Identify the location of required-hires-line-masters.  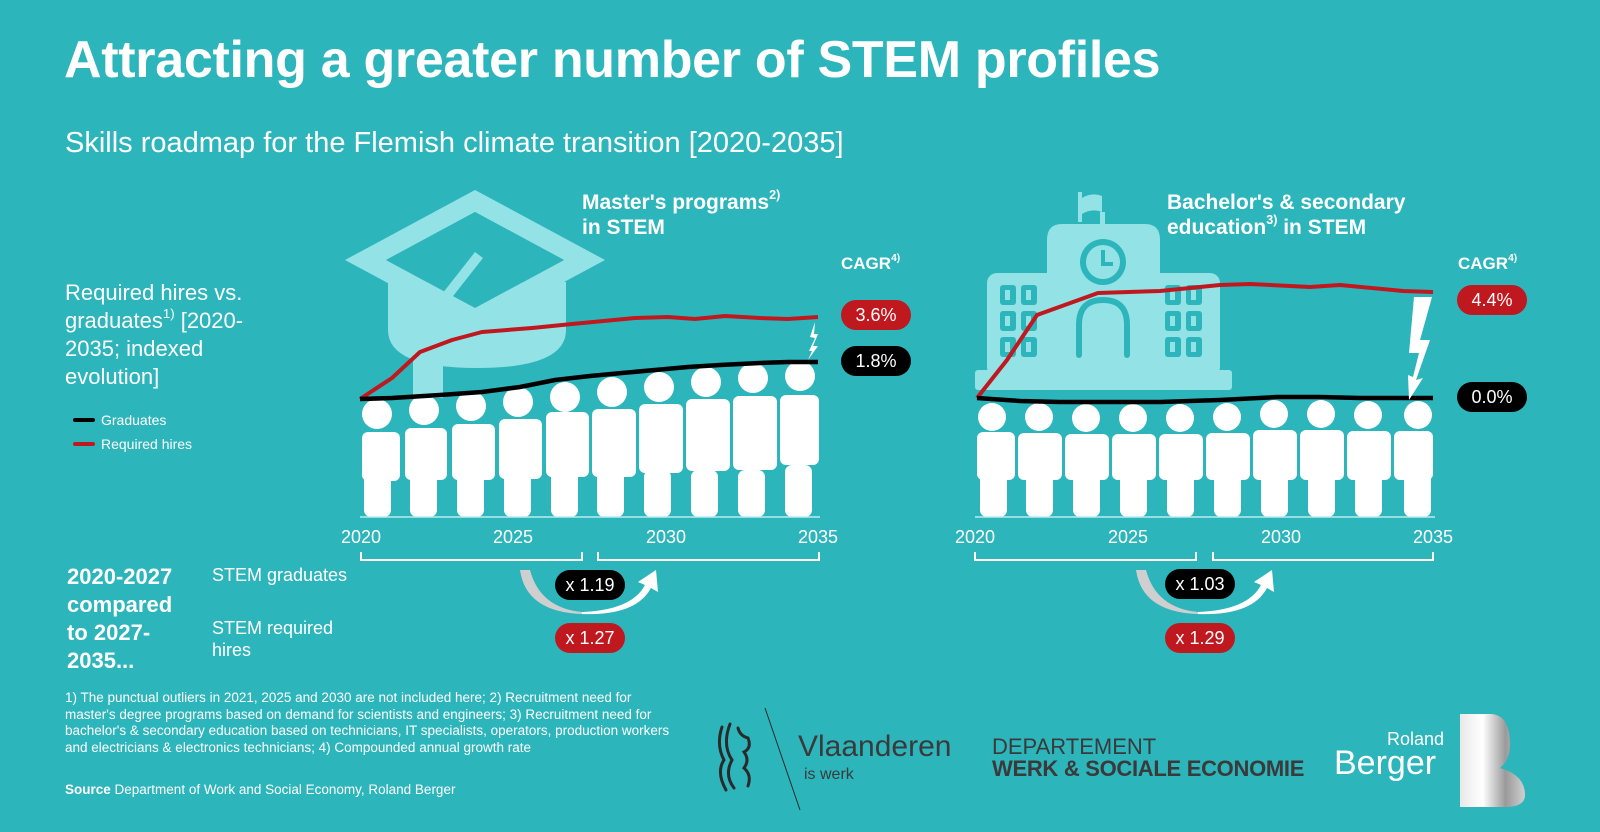
(588, 357).